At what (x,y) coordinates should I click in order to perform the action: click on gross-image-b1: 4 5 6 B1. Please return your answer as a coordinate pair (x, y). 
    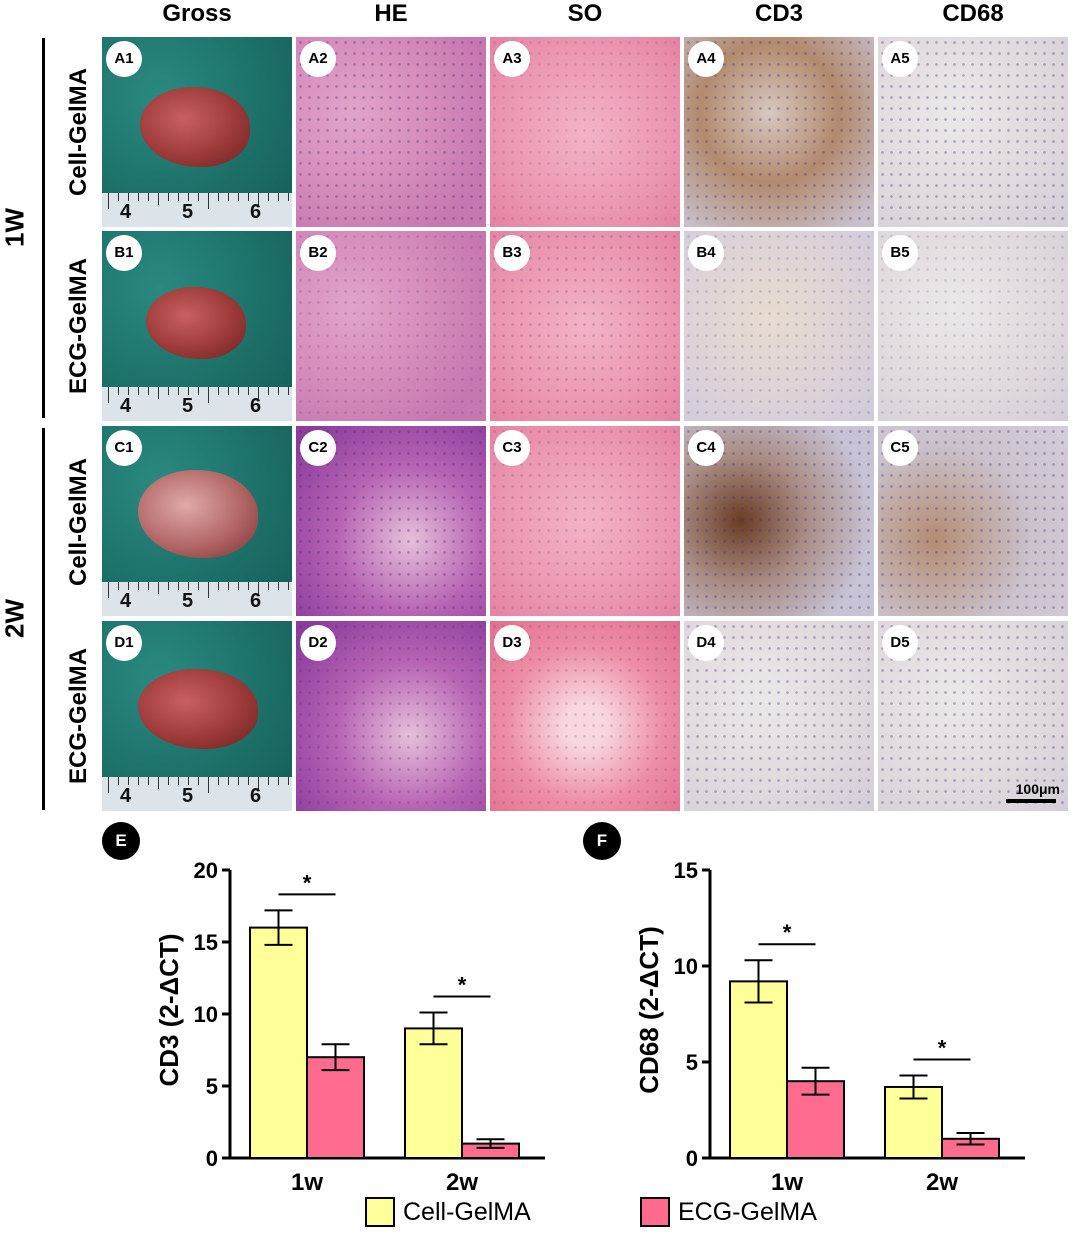
    Looking at the image, I should click on (197, 326).